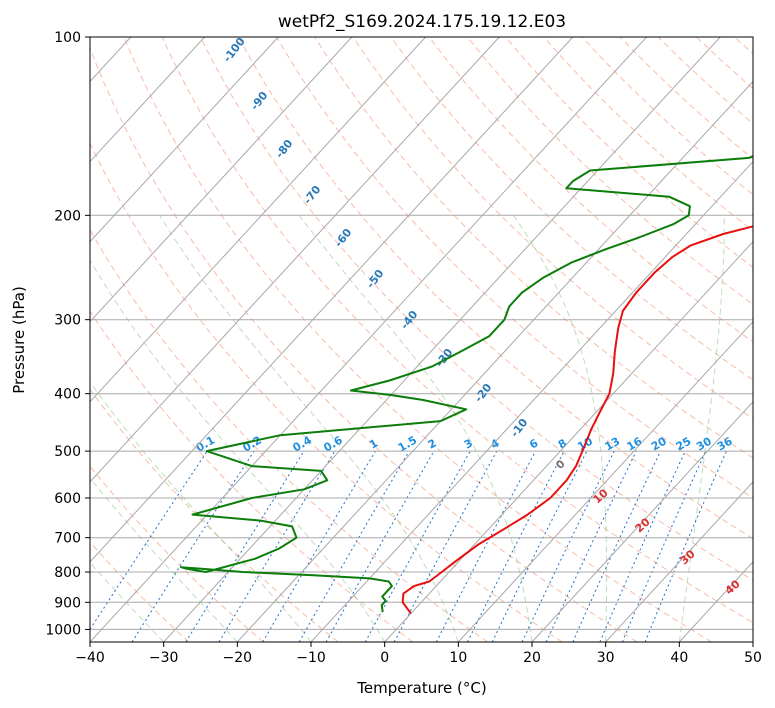  Describe the element at coordinates (67, 603) in the screenshot. I see `y-tick-label: 900` at that location.